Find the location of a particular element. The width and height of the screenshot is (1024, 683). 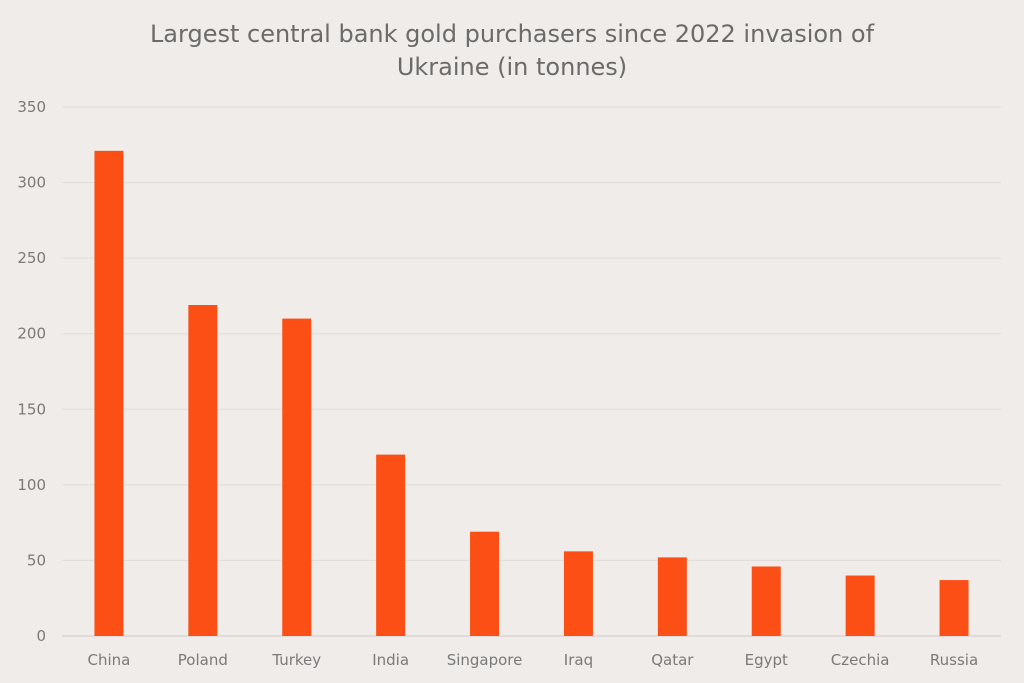

bar-china is located at coordinates (109, 393).